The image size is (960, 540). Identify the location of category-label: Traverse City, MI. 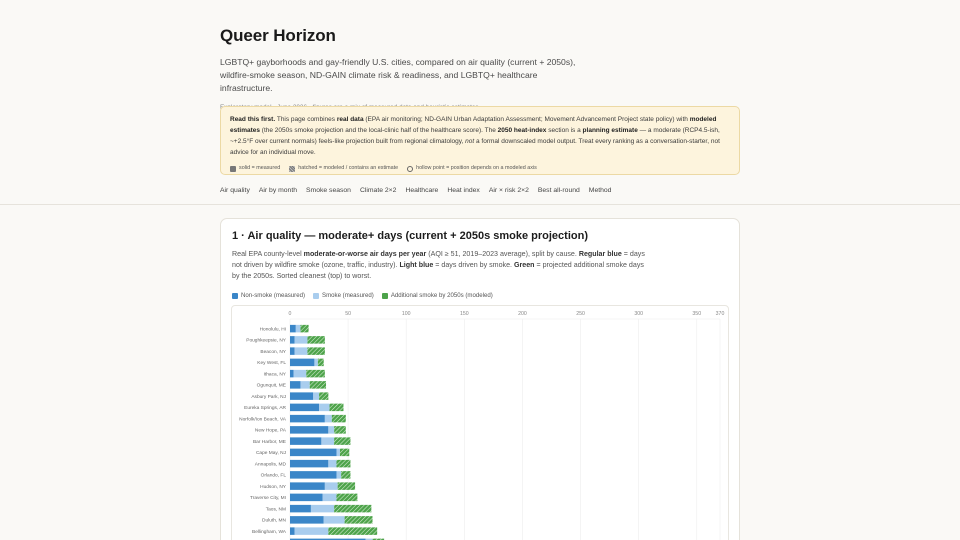
(268, 498).